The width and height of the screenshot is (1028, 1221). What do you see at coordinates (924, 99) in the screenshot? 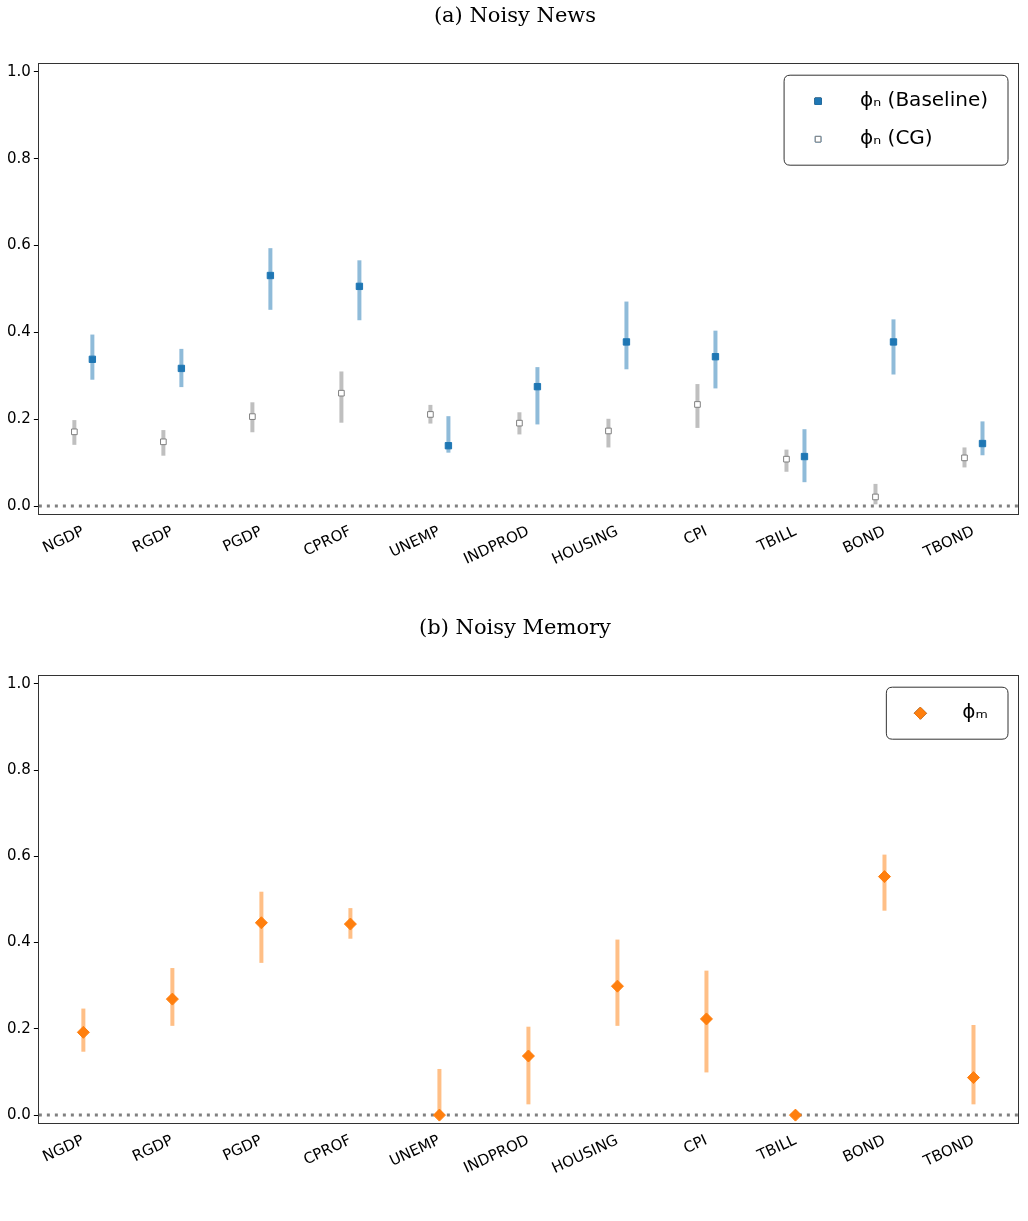
I see `legend-label: ϕₙ (Baseline)` at bounding box center [924, 99].